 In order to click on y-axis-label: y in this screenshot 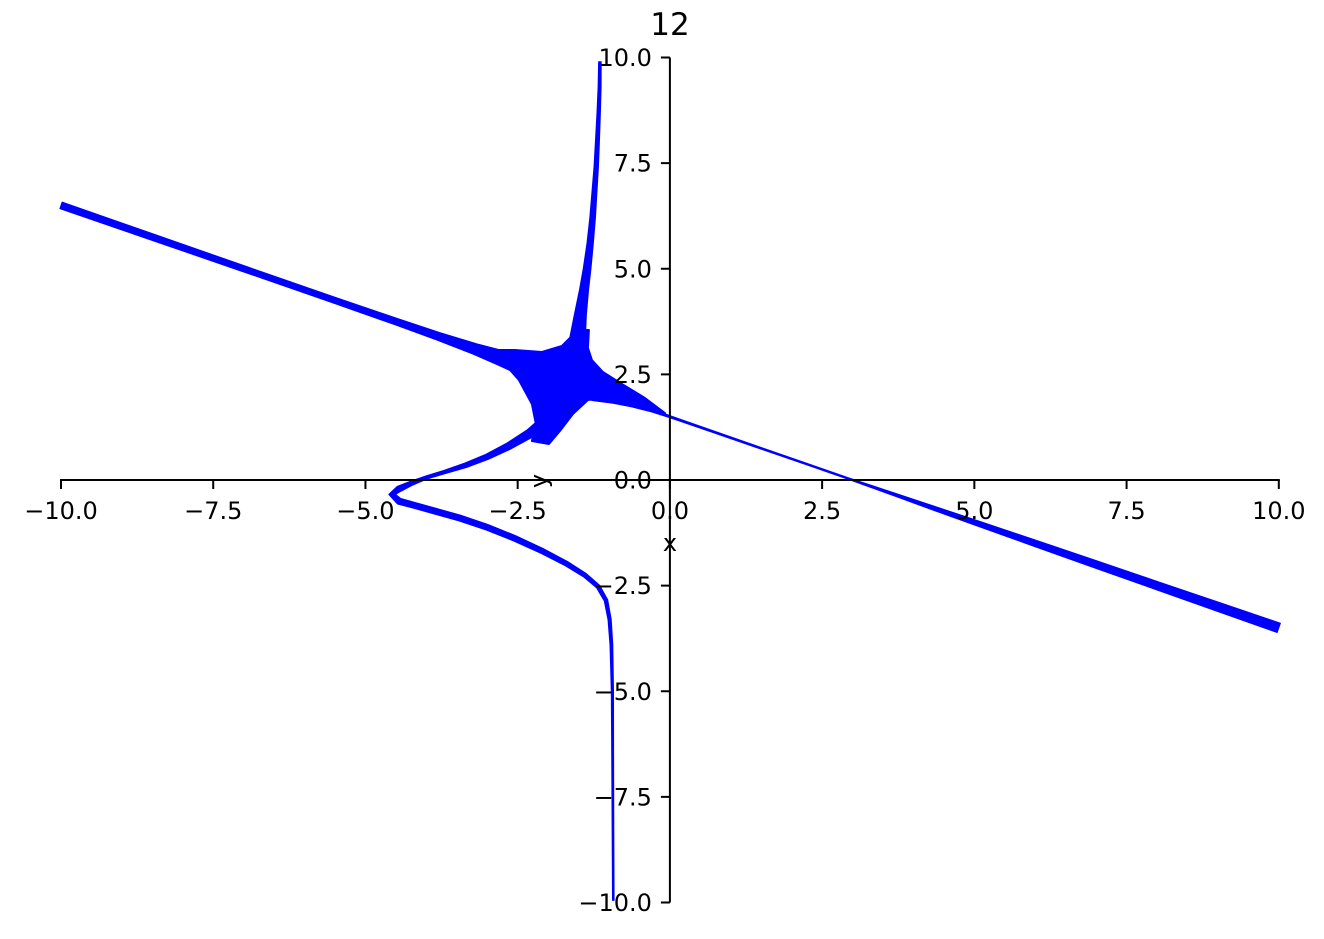, I will do `click(539, 481)`.